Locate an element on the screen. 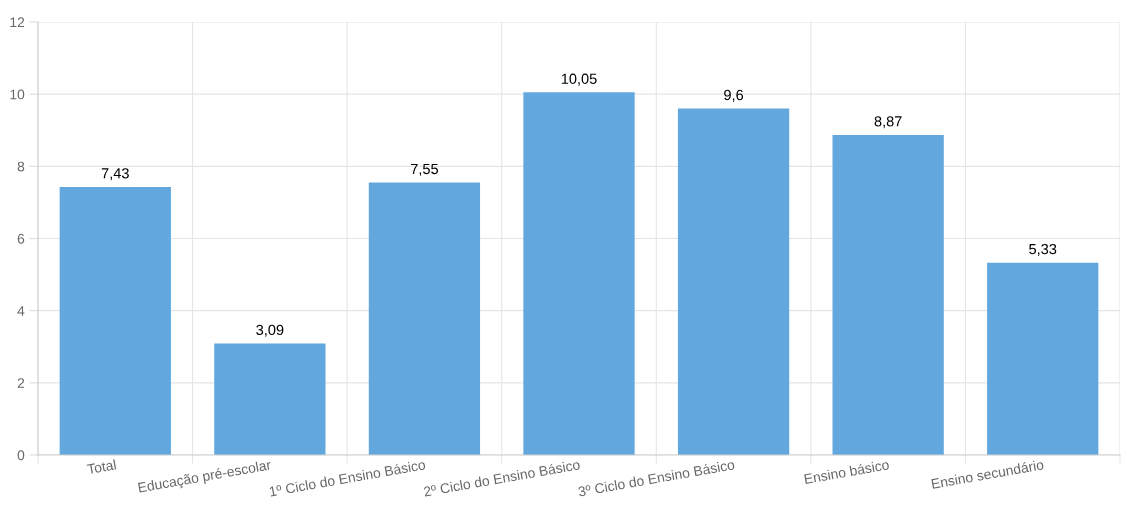  x-tick-label: Ensino básico is located at coordinates (847, 472).